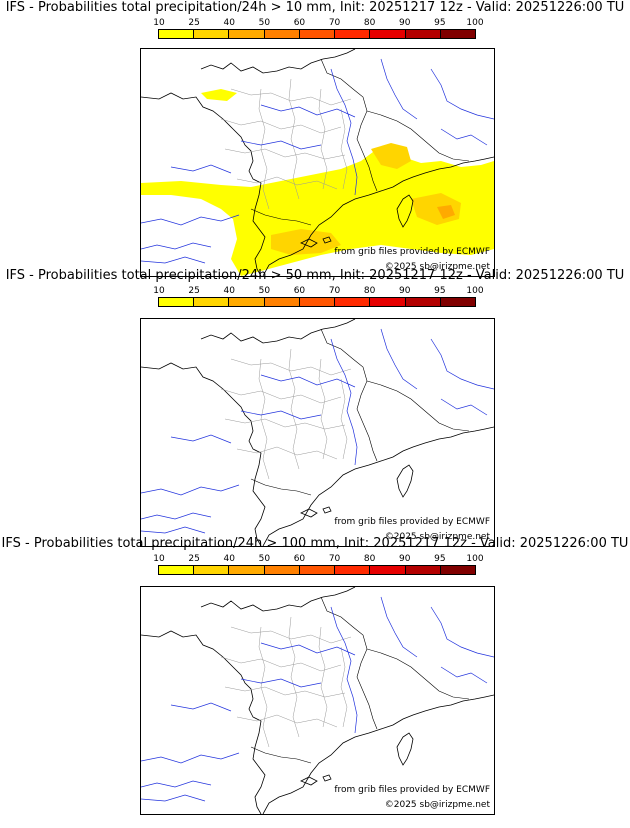 This screenshot has height=828, width=630. Describe the element at coordinates (437, 537) in the screenshot. I see `copyright-credit: ©2025 sb@irizpme.net` at that location.